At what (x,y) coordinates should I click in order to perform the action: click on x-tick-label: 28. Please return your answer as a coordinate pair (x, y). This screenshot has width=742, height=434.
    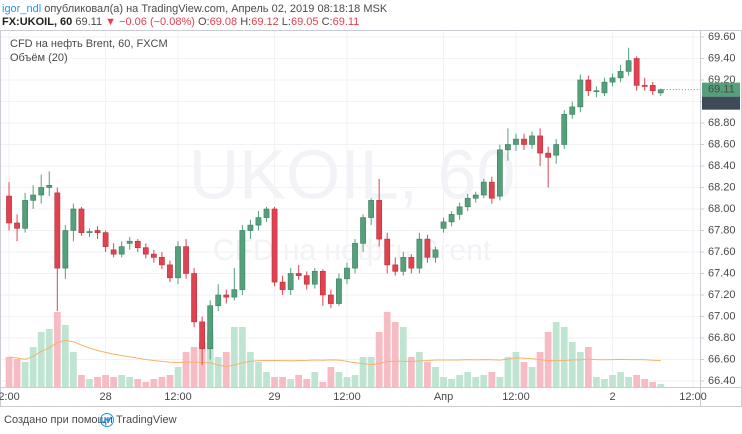
    Looking at the image, I should click on (105, 397).